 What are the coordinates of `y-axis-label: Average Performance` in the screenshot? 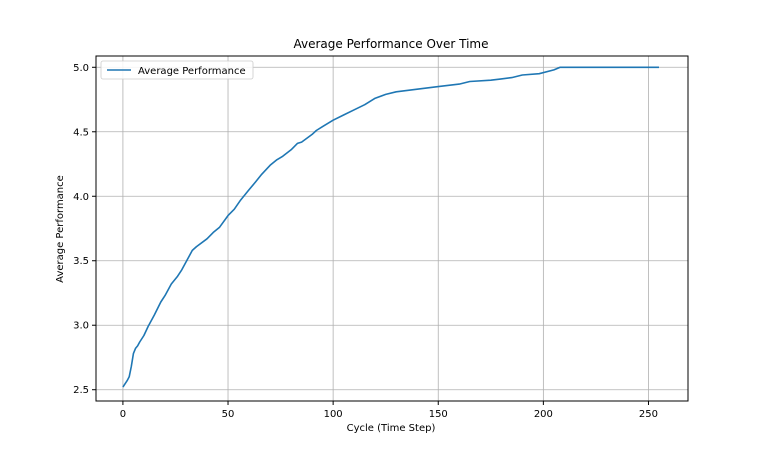 It's located at (60, 229).